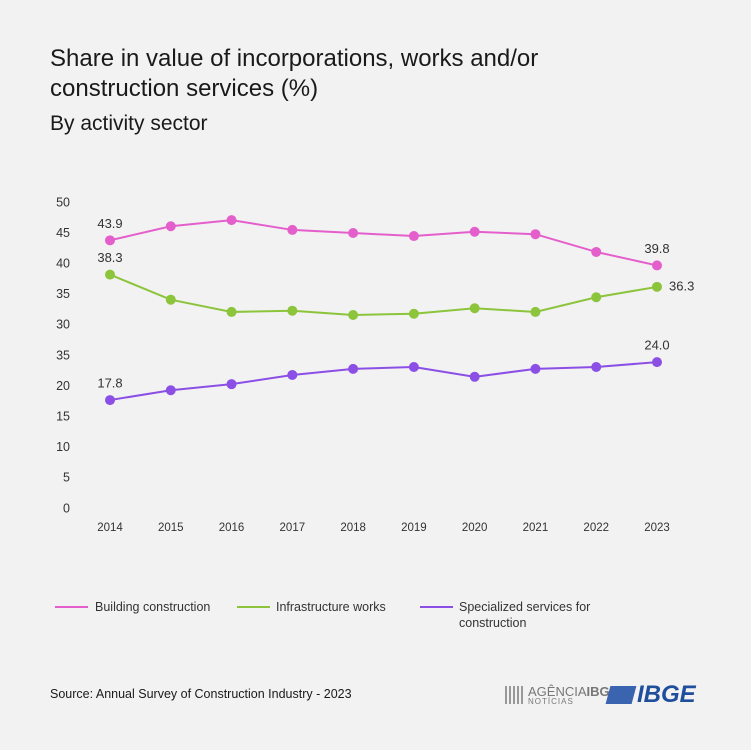  I want to click on y-tick-label: 0, so click(66, 508).